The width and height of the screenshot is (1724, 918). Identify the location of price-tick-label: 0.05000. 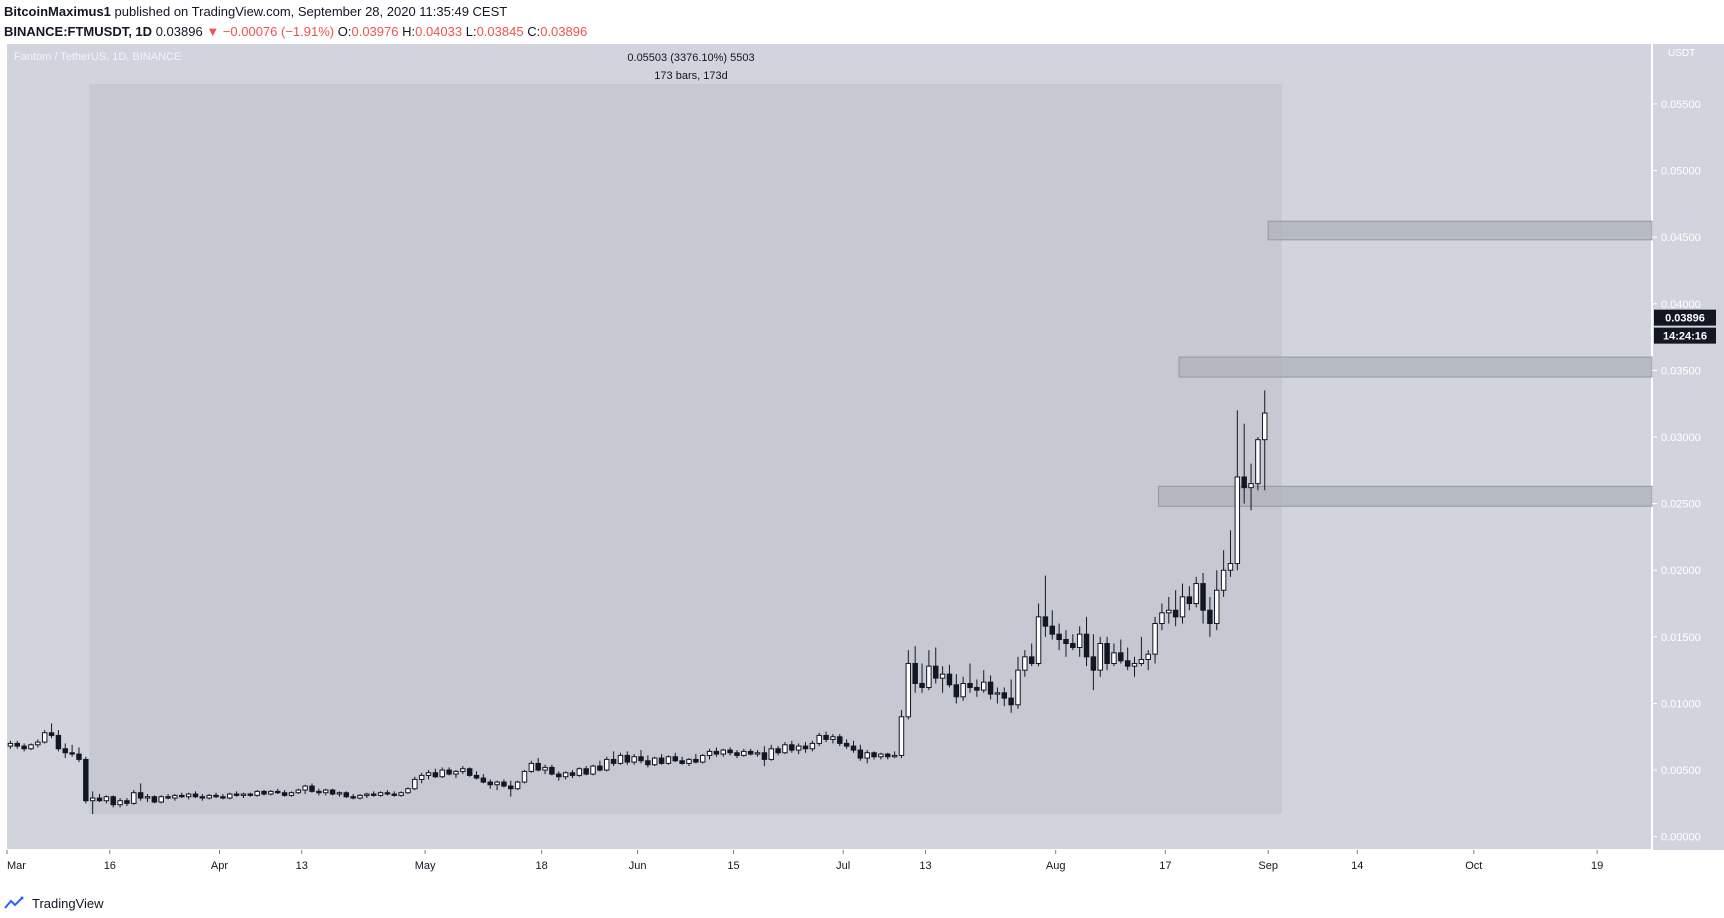
(1681, 172).